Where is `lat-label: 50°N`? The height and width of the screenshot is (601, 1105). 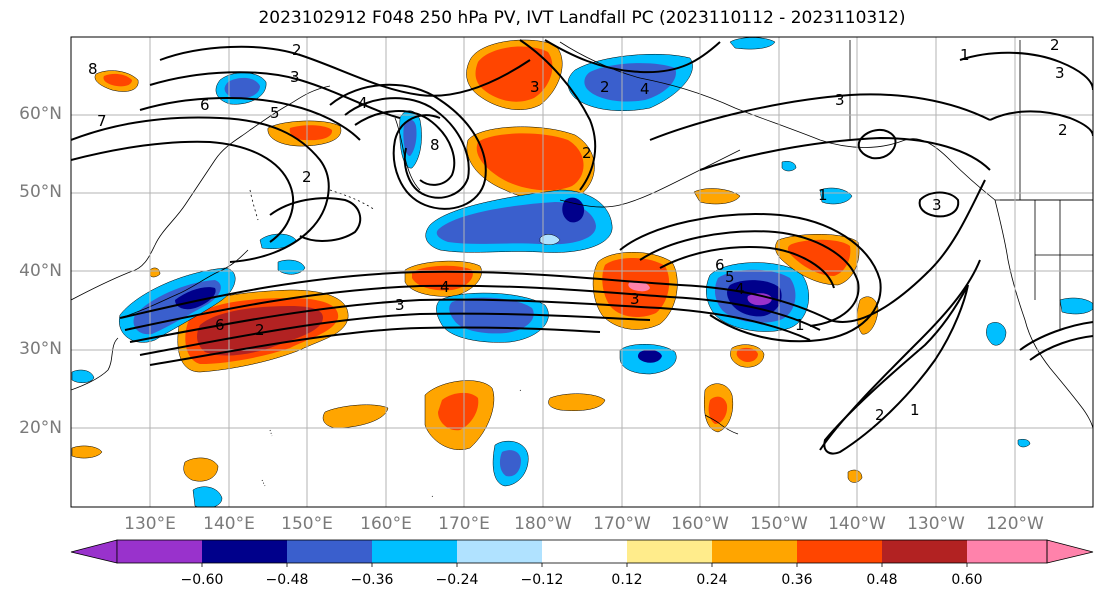 lat-label: 50°N is located at coordinates (40, 192).